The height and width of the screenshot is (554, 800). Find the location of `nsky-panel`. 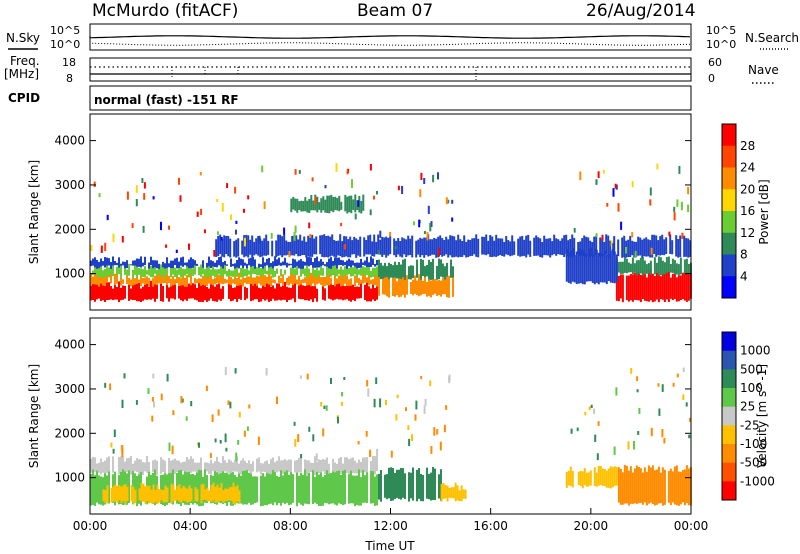

nsky-panel is located at coordinates (390, 37).